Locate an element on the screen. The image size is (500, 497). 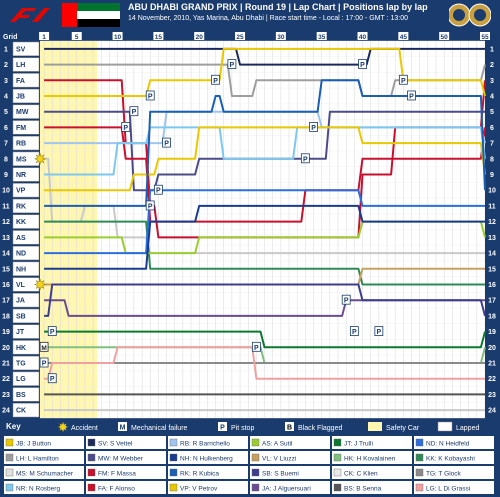
series-line-kk is located at coordinates (264, 253).